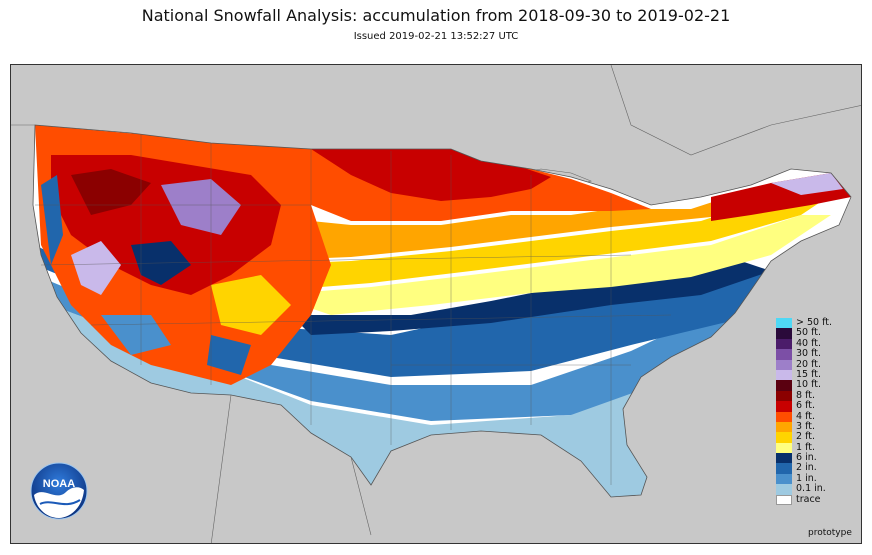 The width and height of the screenshot is (872, 555). I want to click on legend-row: 6 in., so click(816, 458).